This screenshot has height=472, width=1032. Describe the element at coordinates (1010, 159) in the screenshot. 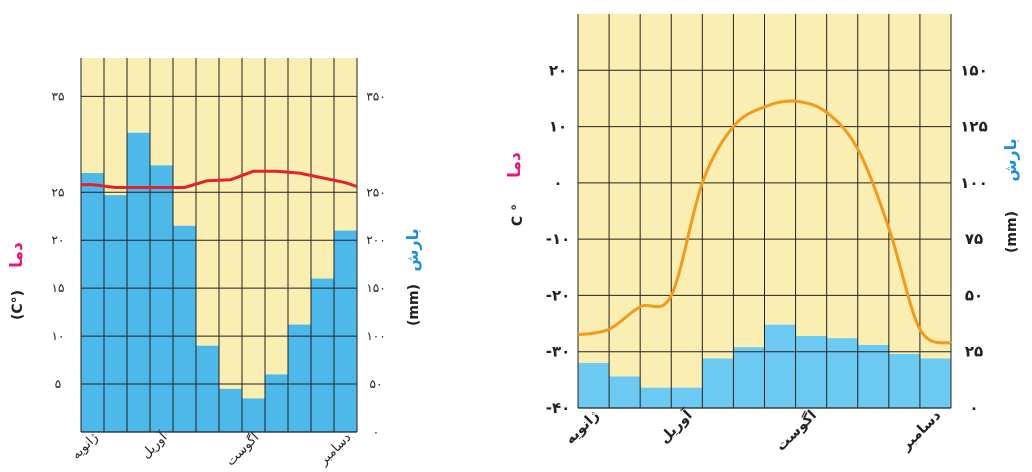

I see `right-precip-axis-title: بارش` at that location.